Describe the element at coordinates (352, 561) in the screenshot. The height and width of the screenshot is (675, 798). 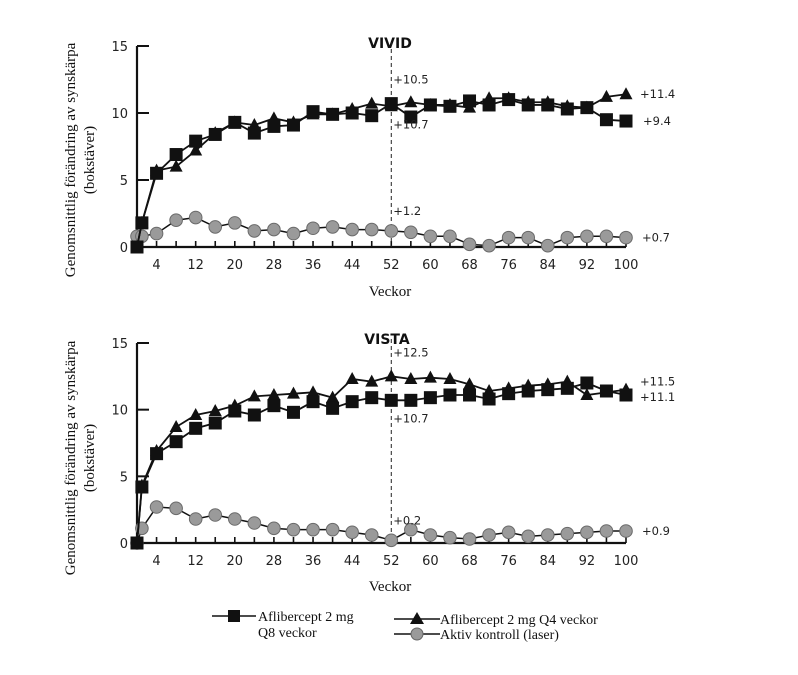
I see `x-tick-label: 44` at that location.